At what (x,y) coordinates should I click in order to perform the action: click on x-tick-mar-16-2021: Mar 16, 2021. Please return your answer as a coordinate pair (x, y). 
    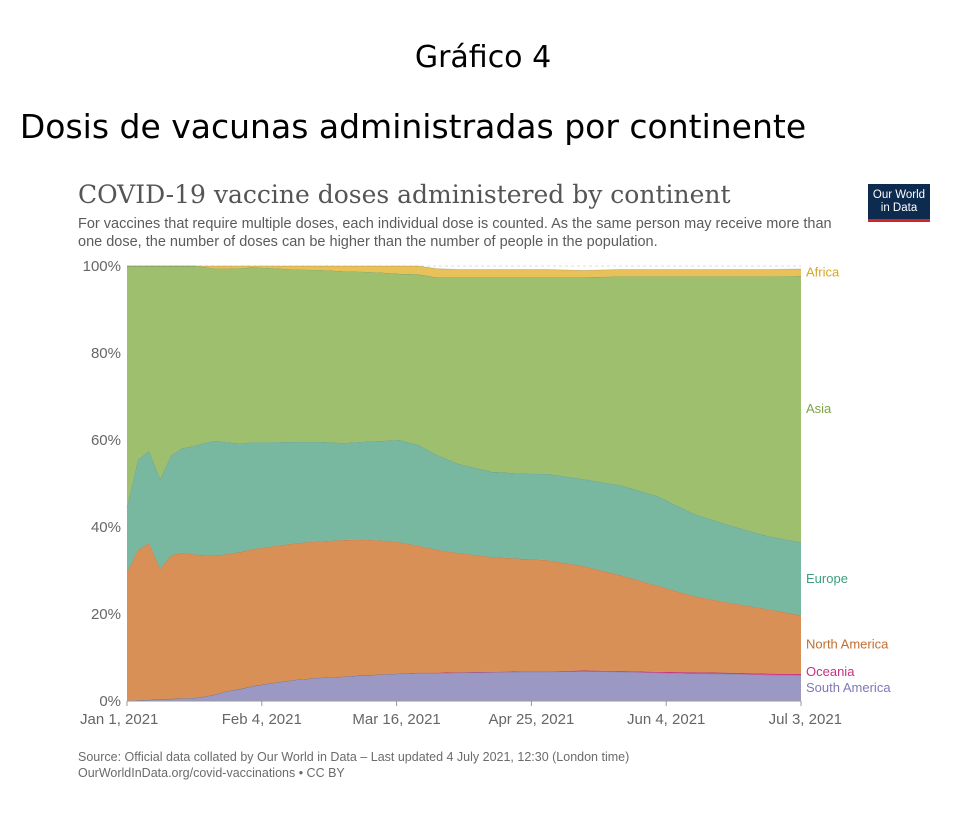
    Looking at the image, I should click on (396, 719).